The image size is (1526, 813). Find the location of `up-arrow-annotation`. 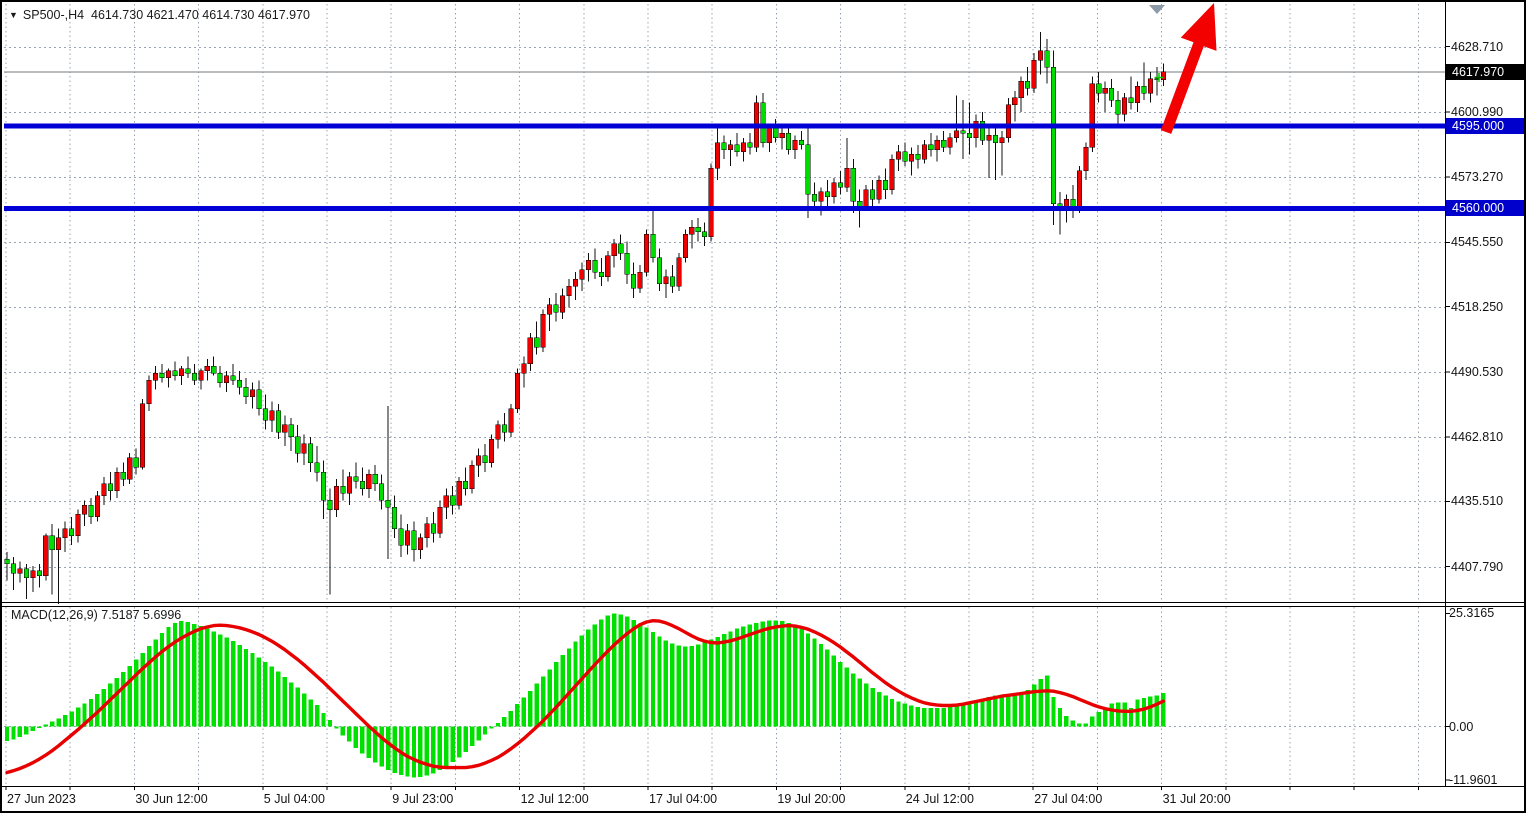

up-arrow-annotation is located at coordinates (1188, 68).